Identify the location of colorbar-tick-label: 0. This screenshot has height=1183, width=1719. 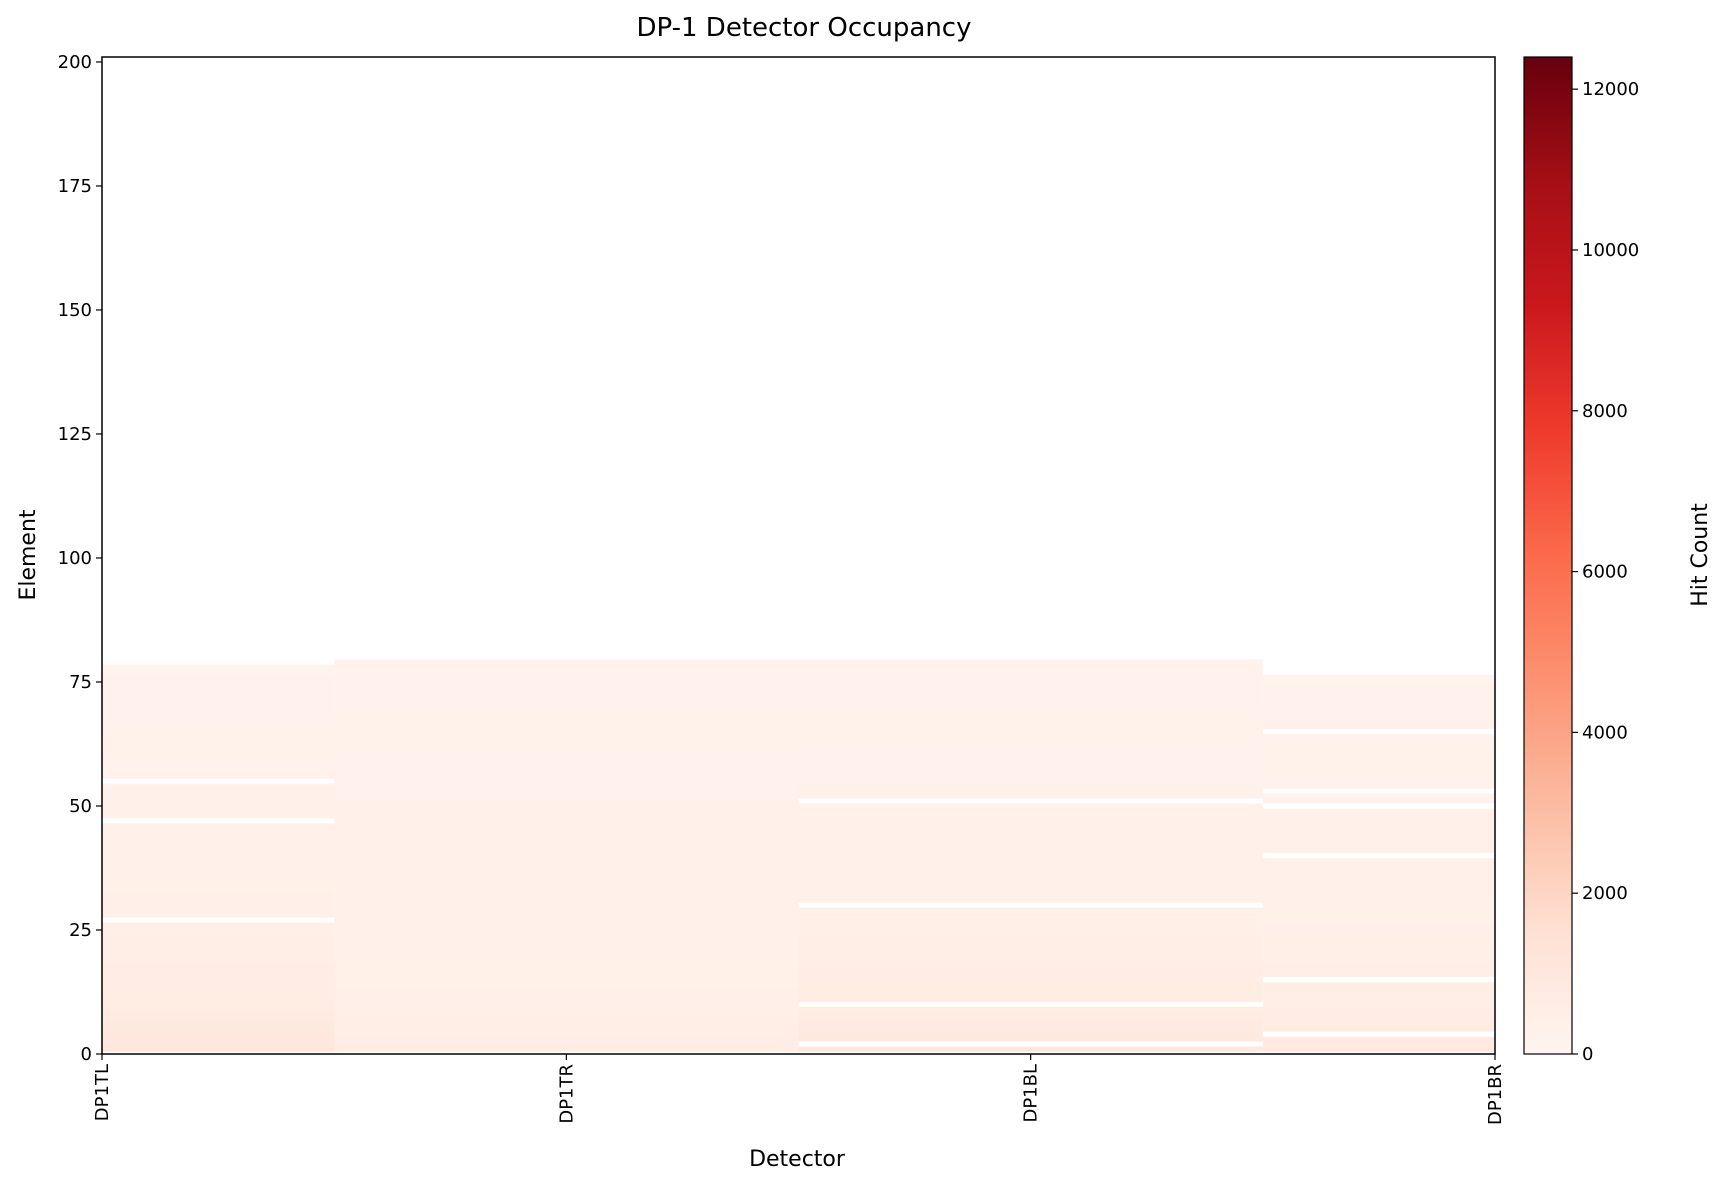
(1587, 1054).